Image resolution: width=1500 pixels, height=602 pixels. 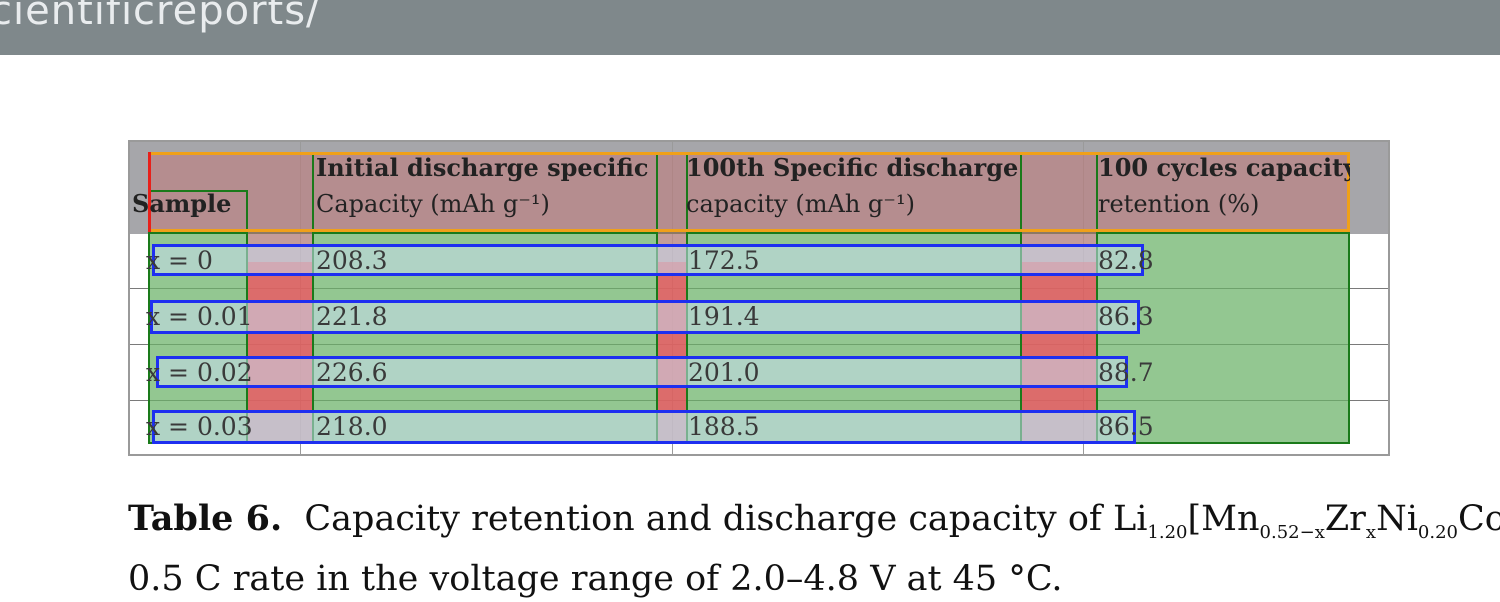 I want to click on cell-retention: 82.8, so click(x=1126, y=260).